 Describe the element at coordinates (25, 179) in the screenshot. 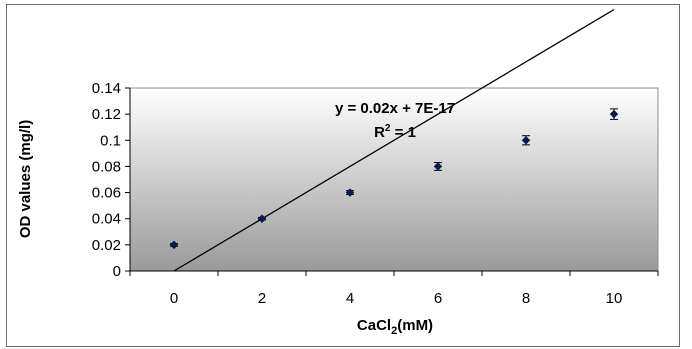

I see `y-axis-title: OD values (mg/l)` at that location.